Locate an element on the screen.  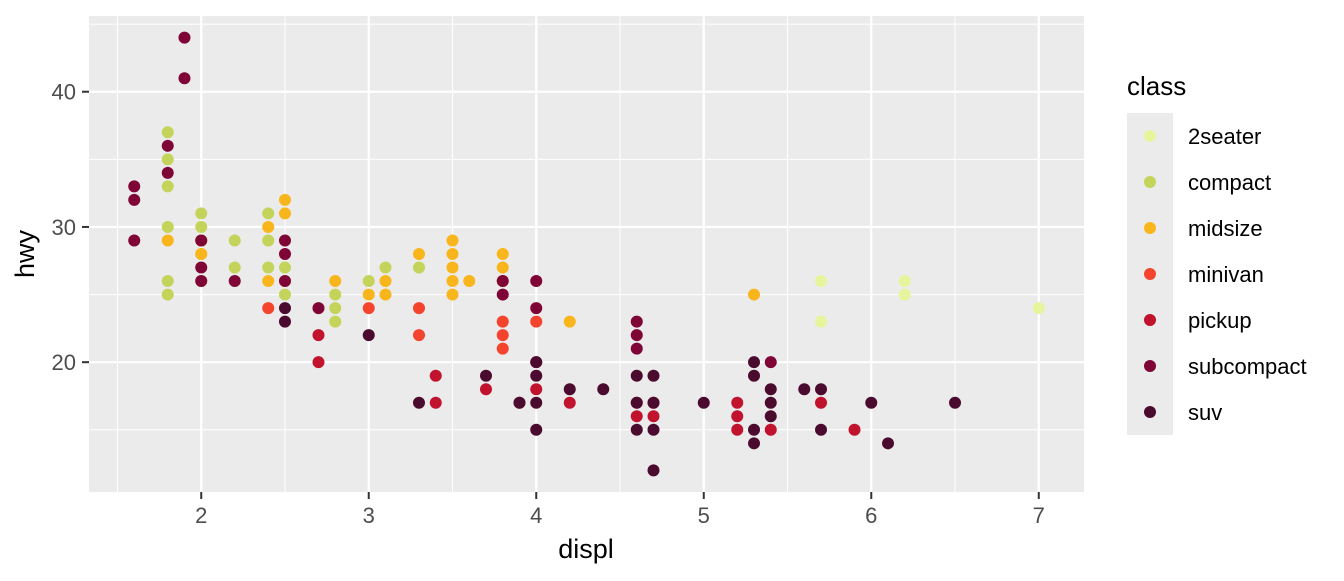
legend-label-subcompact: subcompact is located at coordinates (1247, 366).